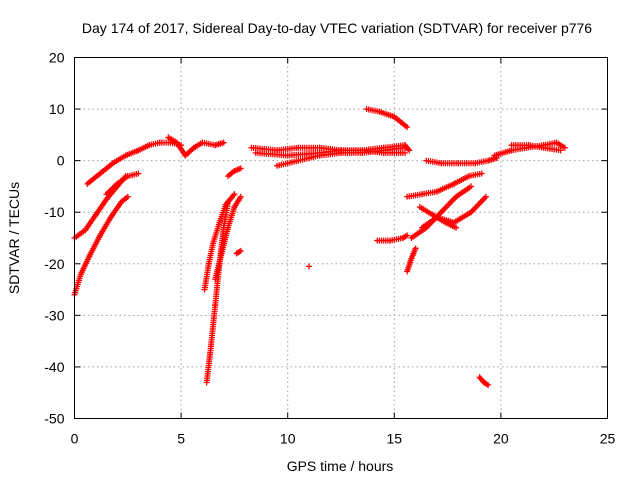 This screenshot has height=480, width=640. Describe the element at coordinates (54, 315) in the screenshot. I see `y-tick-label: -30` at that location.